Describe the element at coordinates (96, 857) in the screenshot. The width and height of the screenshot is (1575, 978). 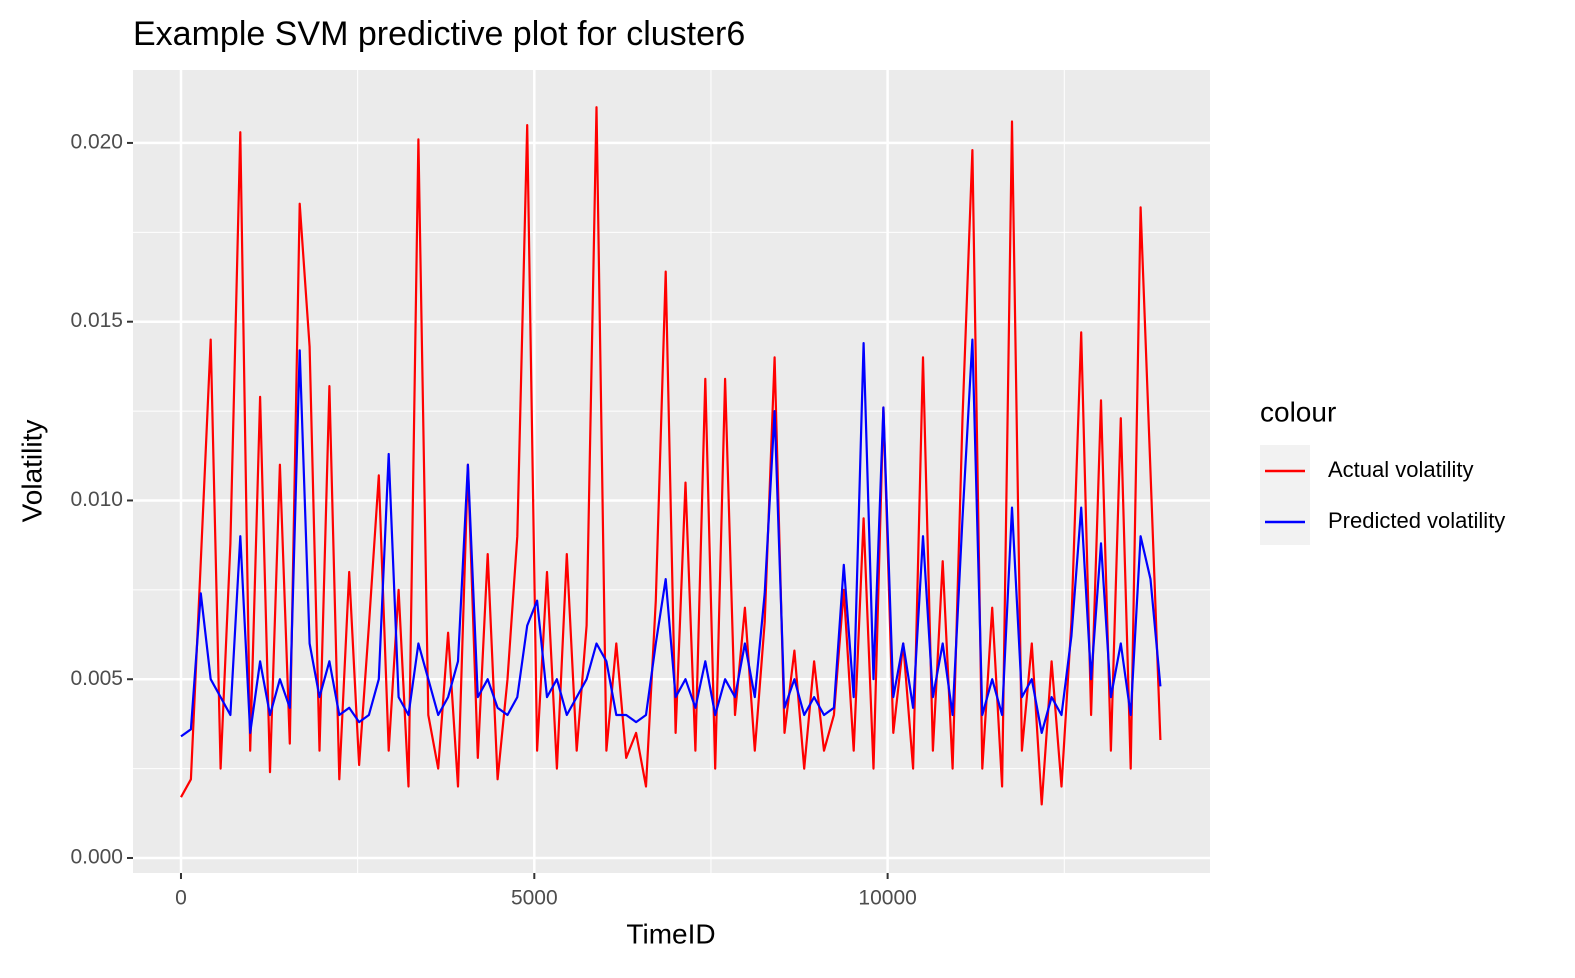
I see `y-tick-label: 0.000` at that location.